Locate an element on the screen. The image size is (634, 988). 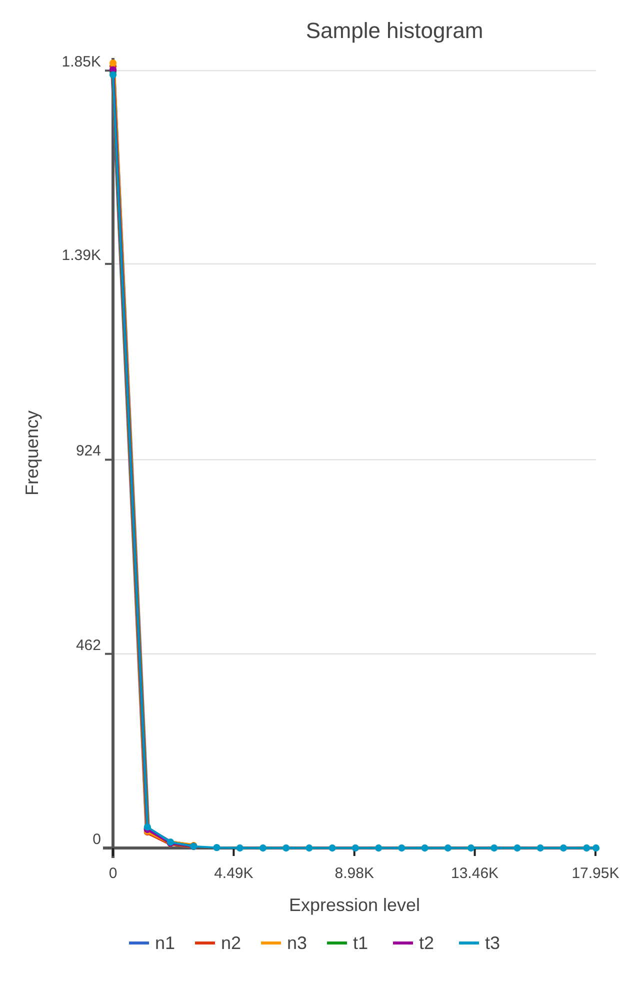
x-tick-label: 17.95K is located at coordinates (596, 873).